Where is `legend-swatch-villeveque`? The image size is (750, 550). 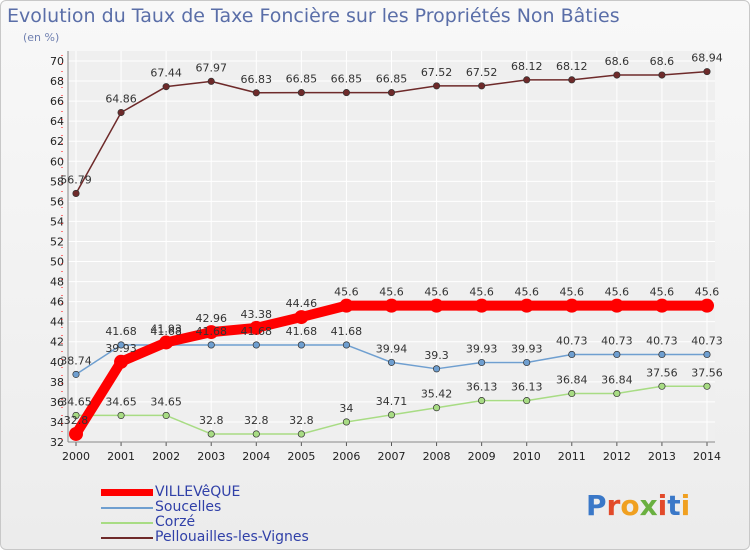
legend-swatch-villeveque is located at coordinates (127, 492).